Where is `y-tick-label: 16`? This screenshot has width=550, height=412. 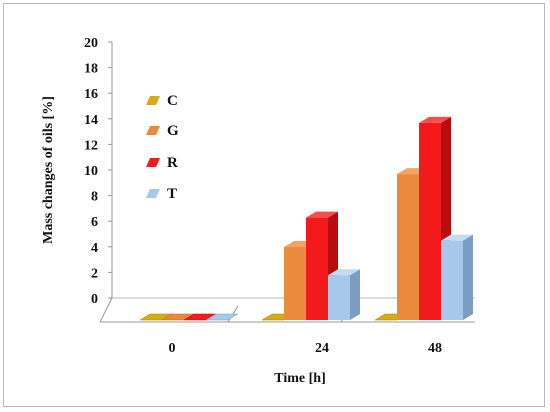
y-tick-label: 16 is located at coordinates (91, 94).